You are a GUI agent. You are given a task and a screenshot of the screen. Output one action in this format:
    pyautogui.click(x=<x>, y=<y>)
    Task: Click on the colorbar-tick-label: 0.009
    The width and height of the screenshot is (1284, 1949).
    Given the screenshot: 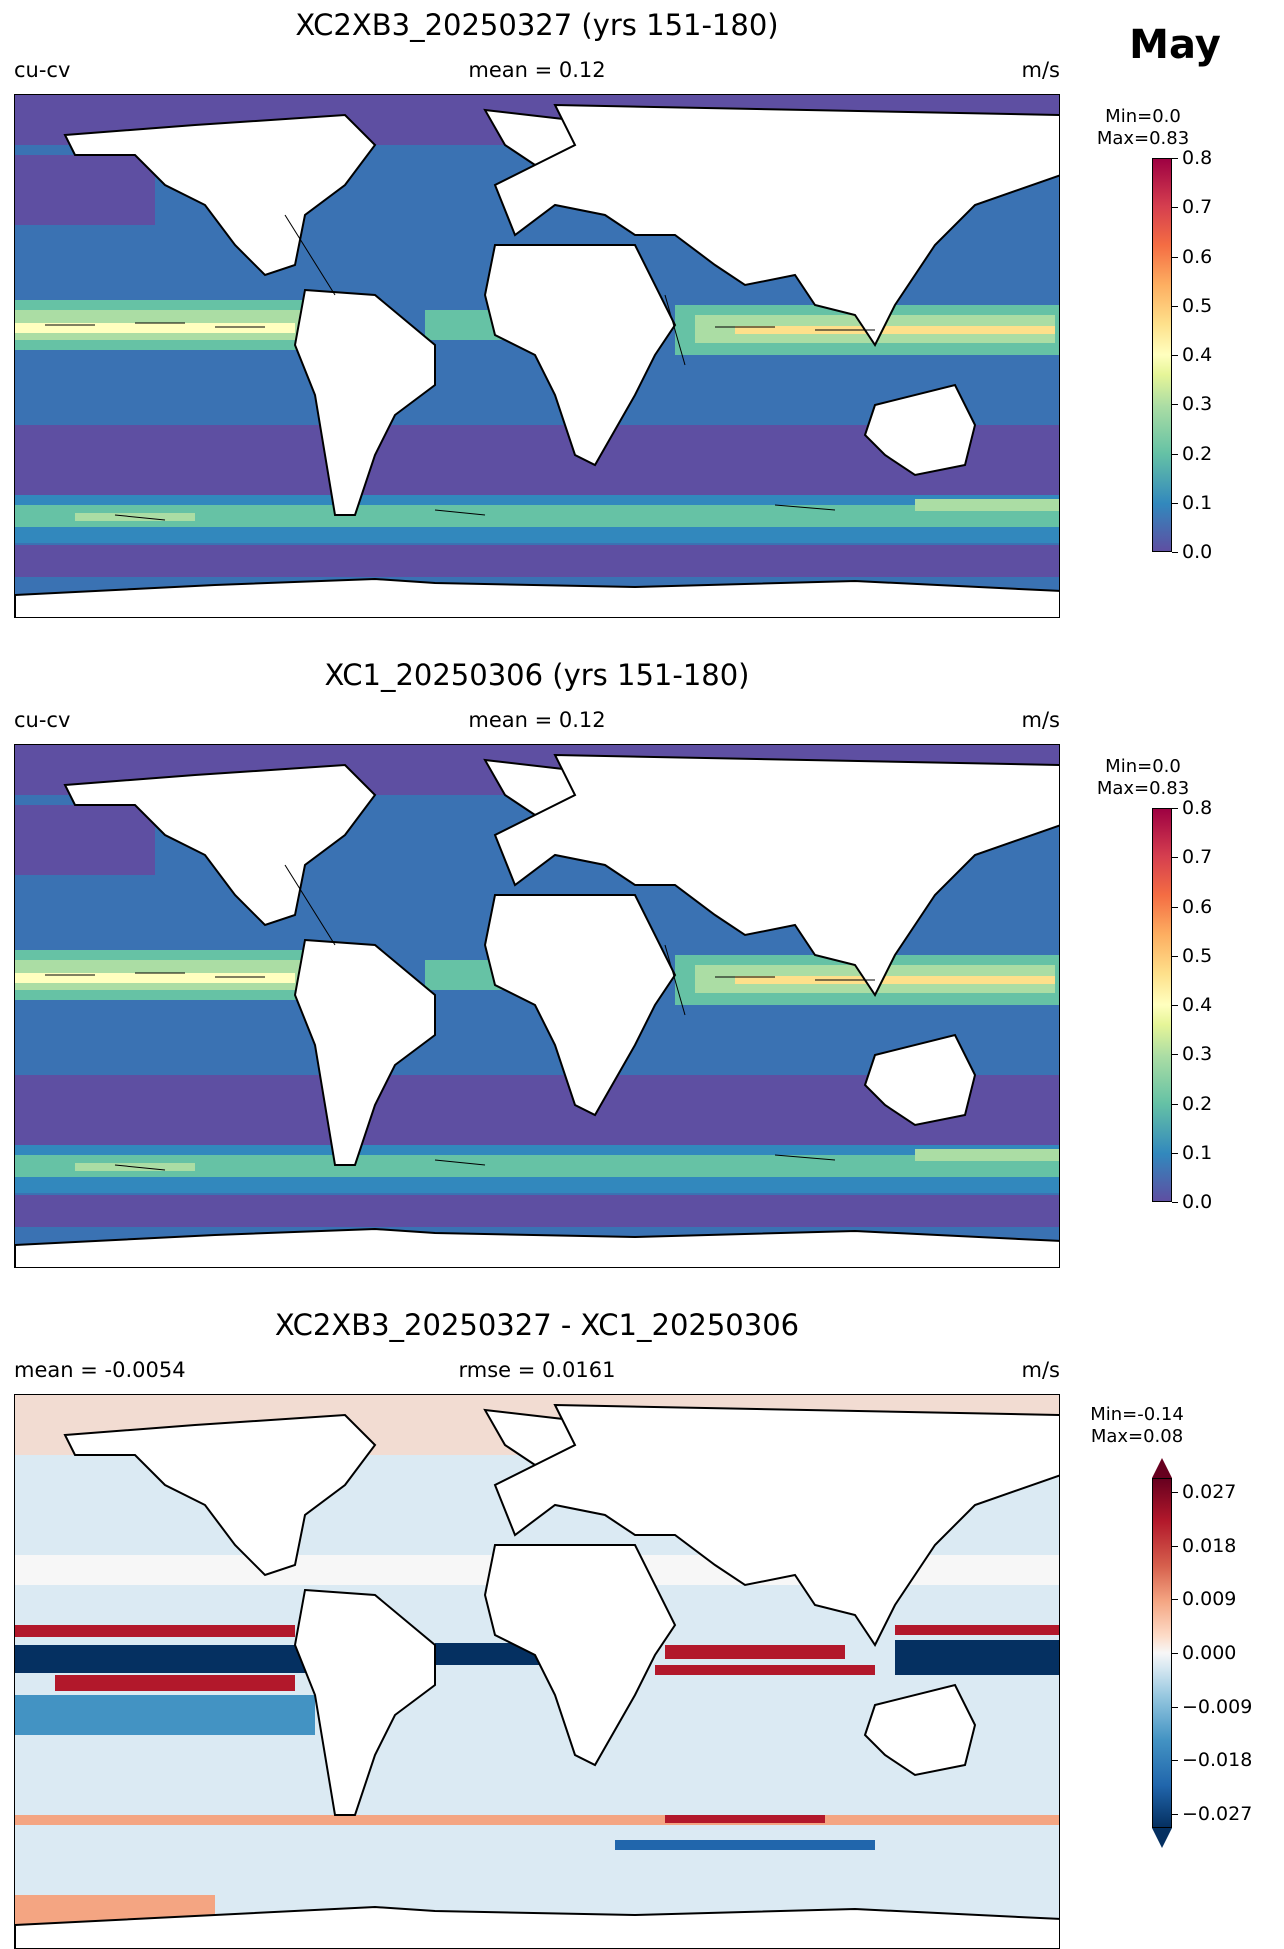 What is the action you would take?
    pyautogui.click(x=1209, y=1599)
    